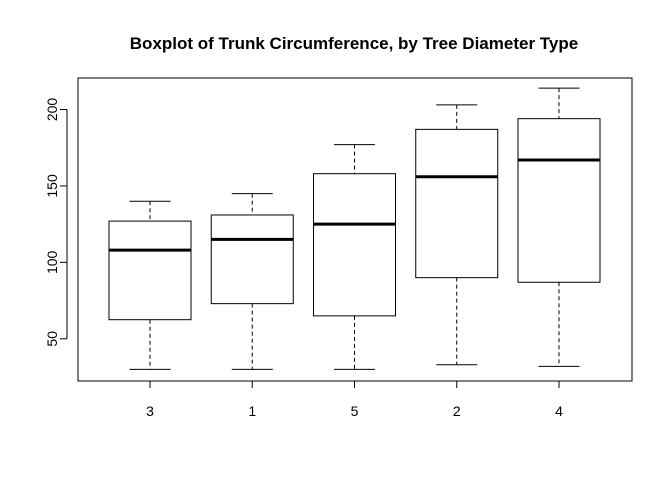  What do you see at coordinates (52, 262) in the screenshot?
I see `y-tick-label: 100` at bounding box center [52, 262].